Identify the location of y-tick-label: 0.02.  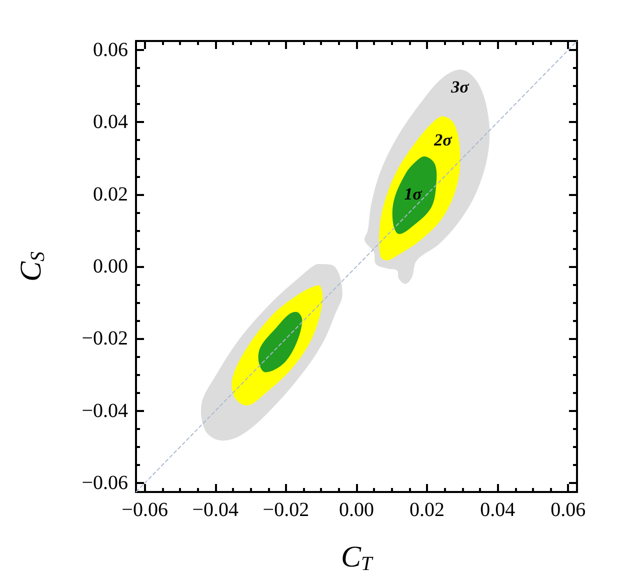
(110, 194).